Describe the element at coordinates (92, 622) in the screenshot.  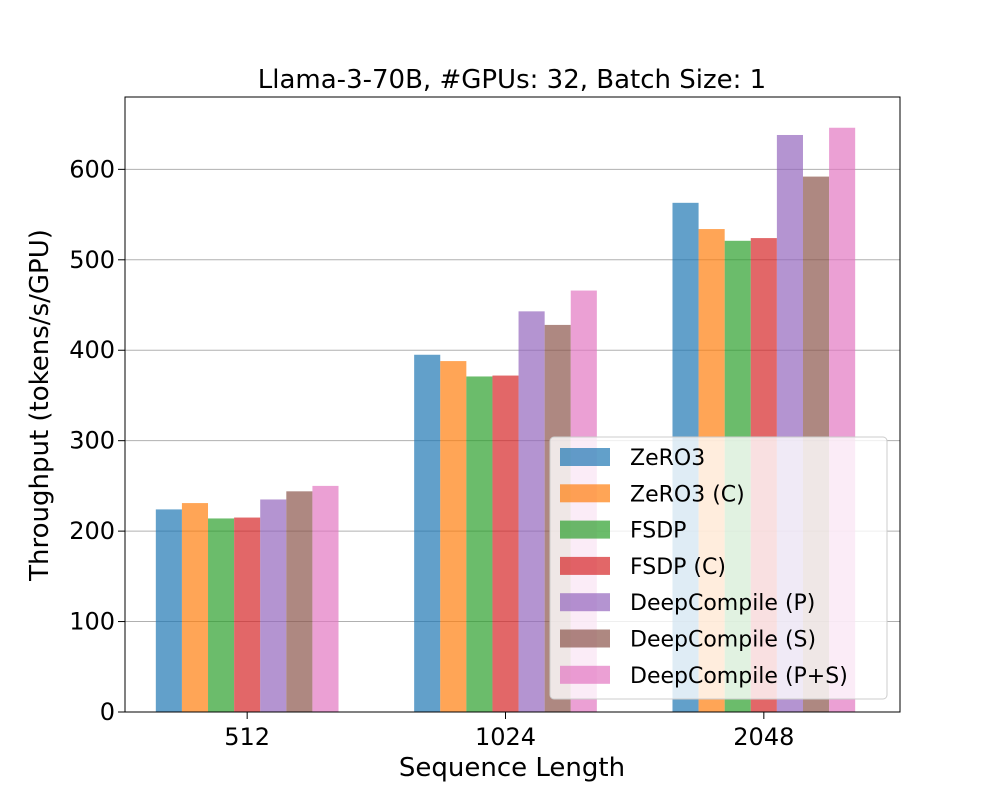
I see `y-tick-label: 100` at that location.